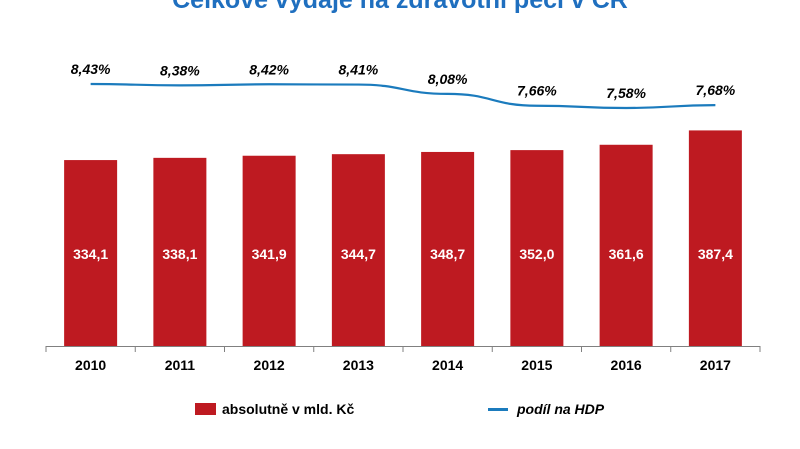  Describe the element at coordinates (626, 245) in the screenshot. I see `bar-2016` at that location.